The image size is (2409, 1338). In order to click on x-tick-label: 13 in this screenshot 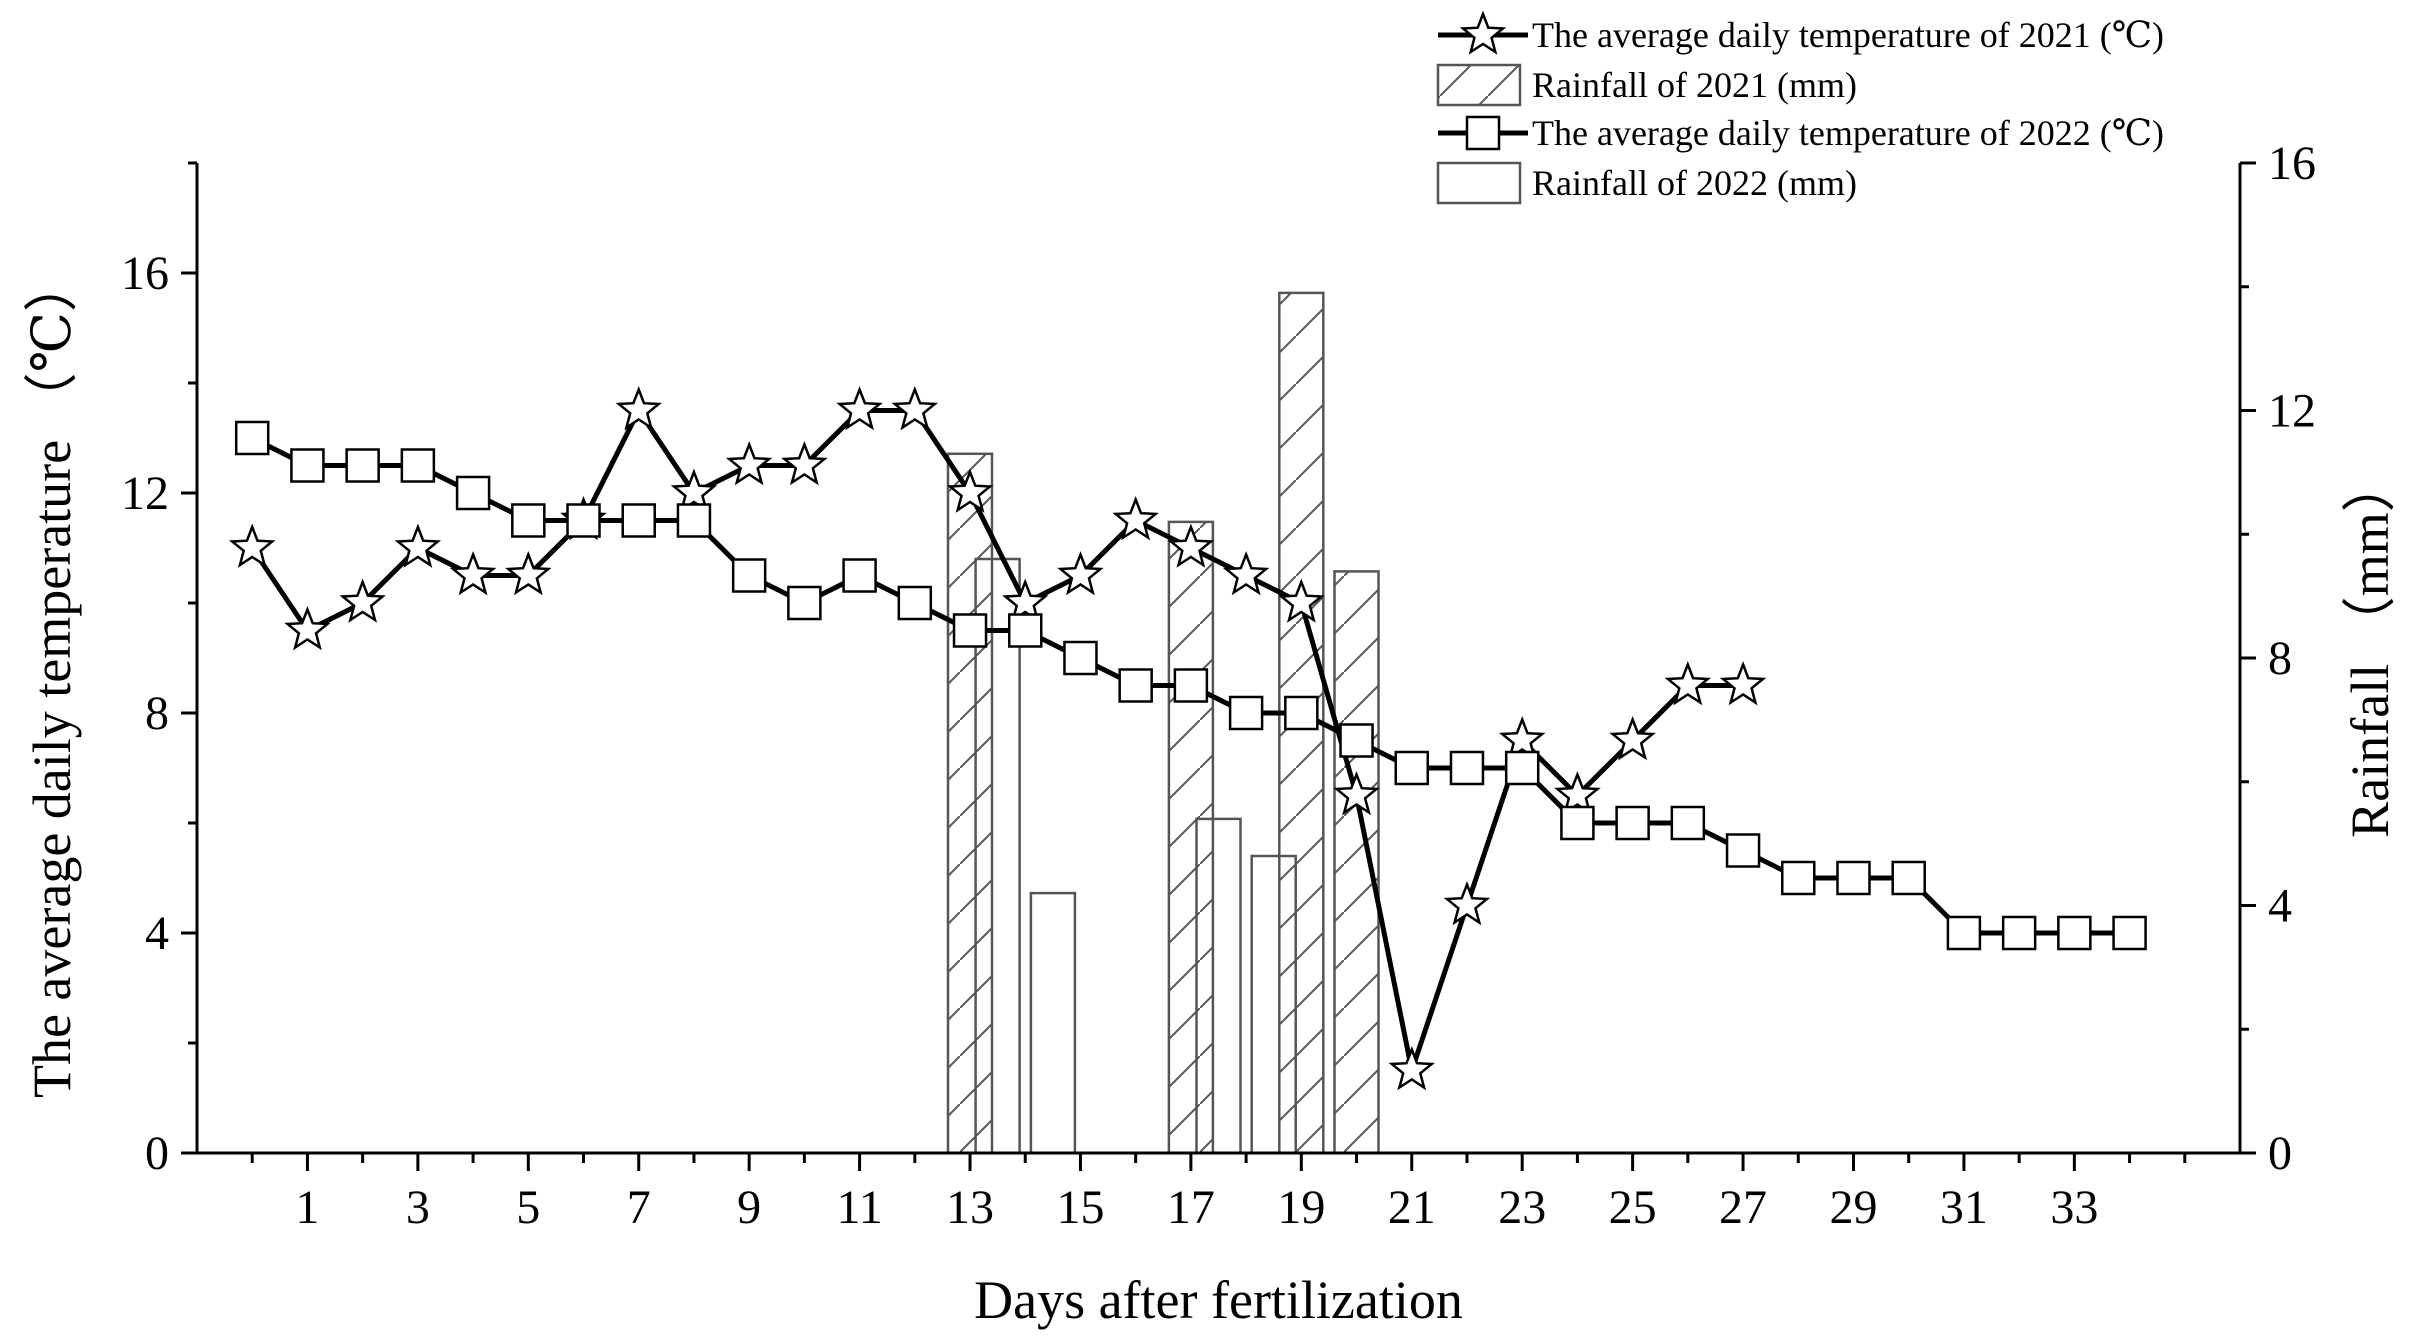, I will do `click(970, 1207)`.